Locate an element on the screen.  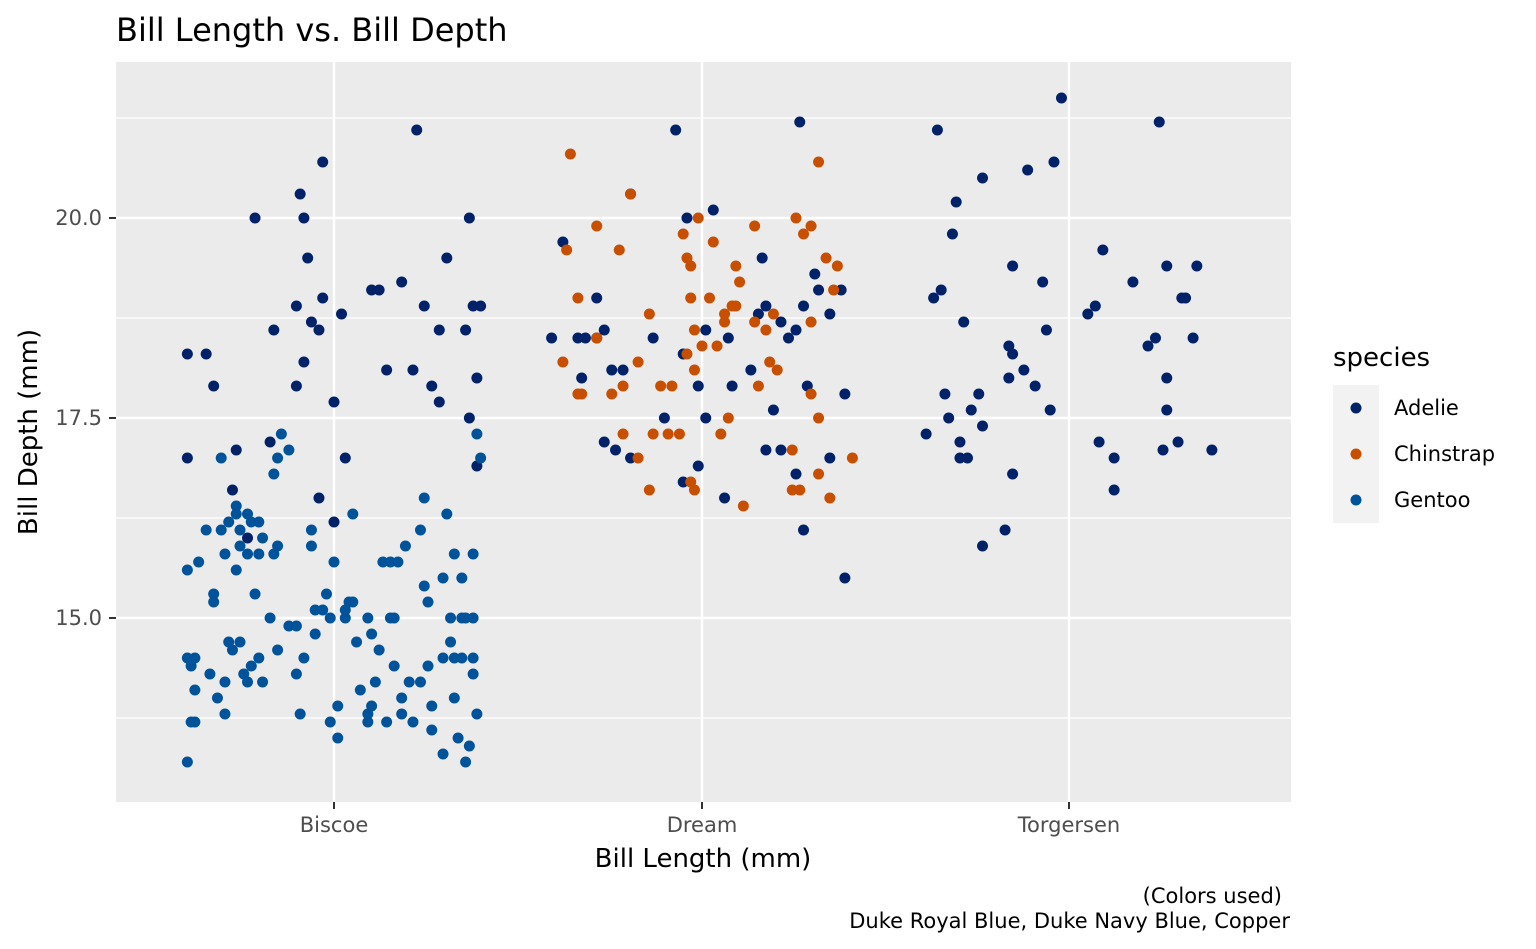
y-tick-label: 15.0 is located at coordinates (78, 618).